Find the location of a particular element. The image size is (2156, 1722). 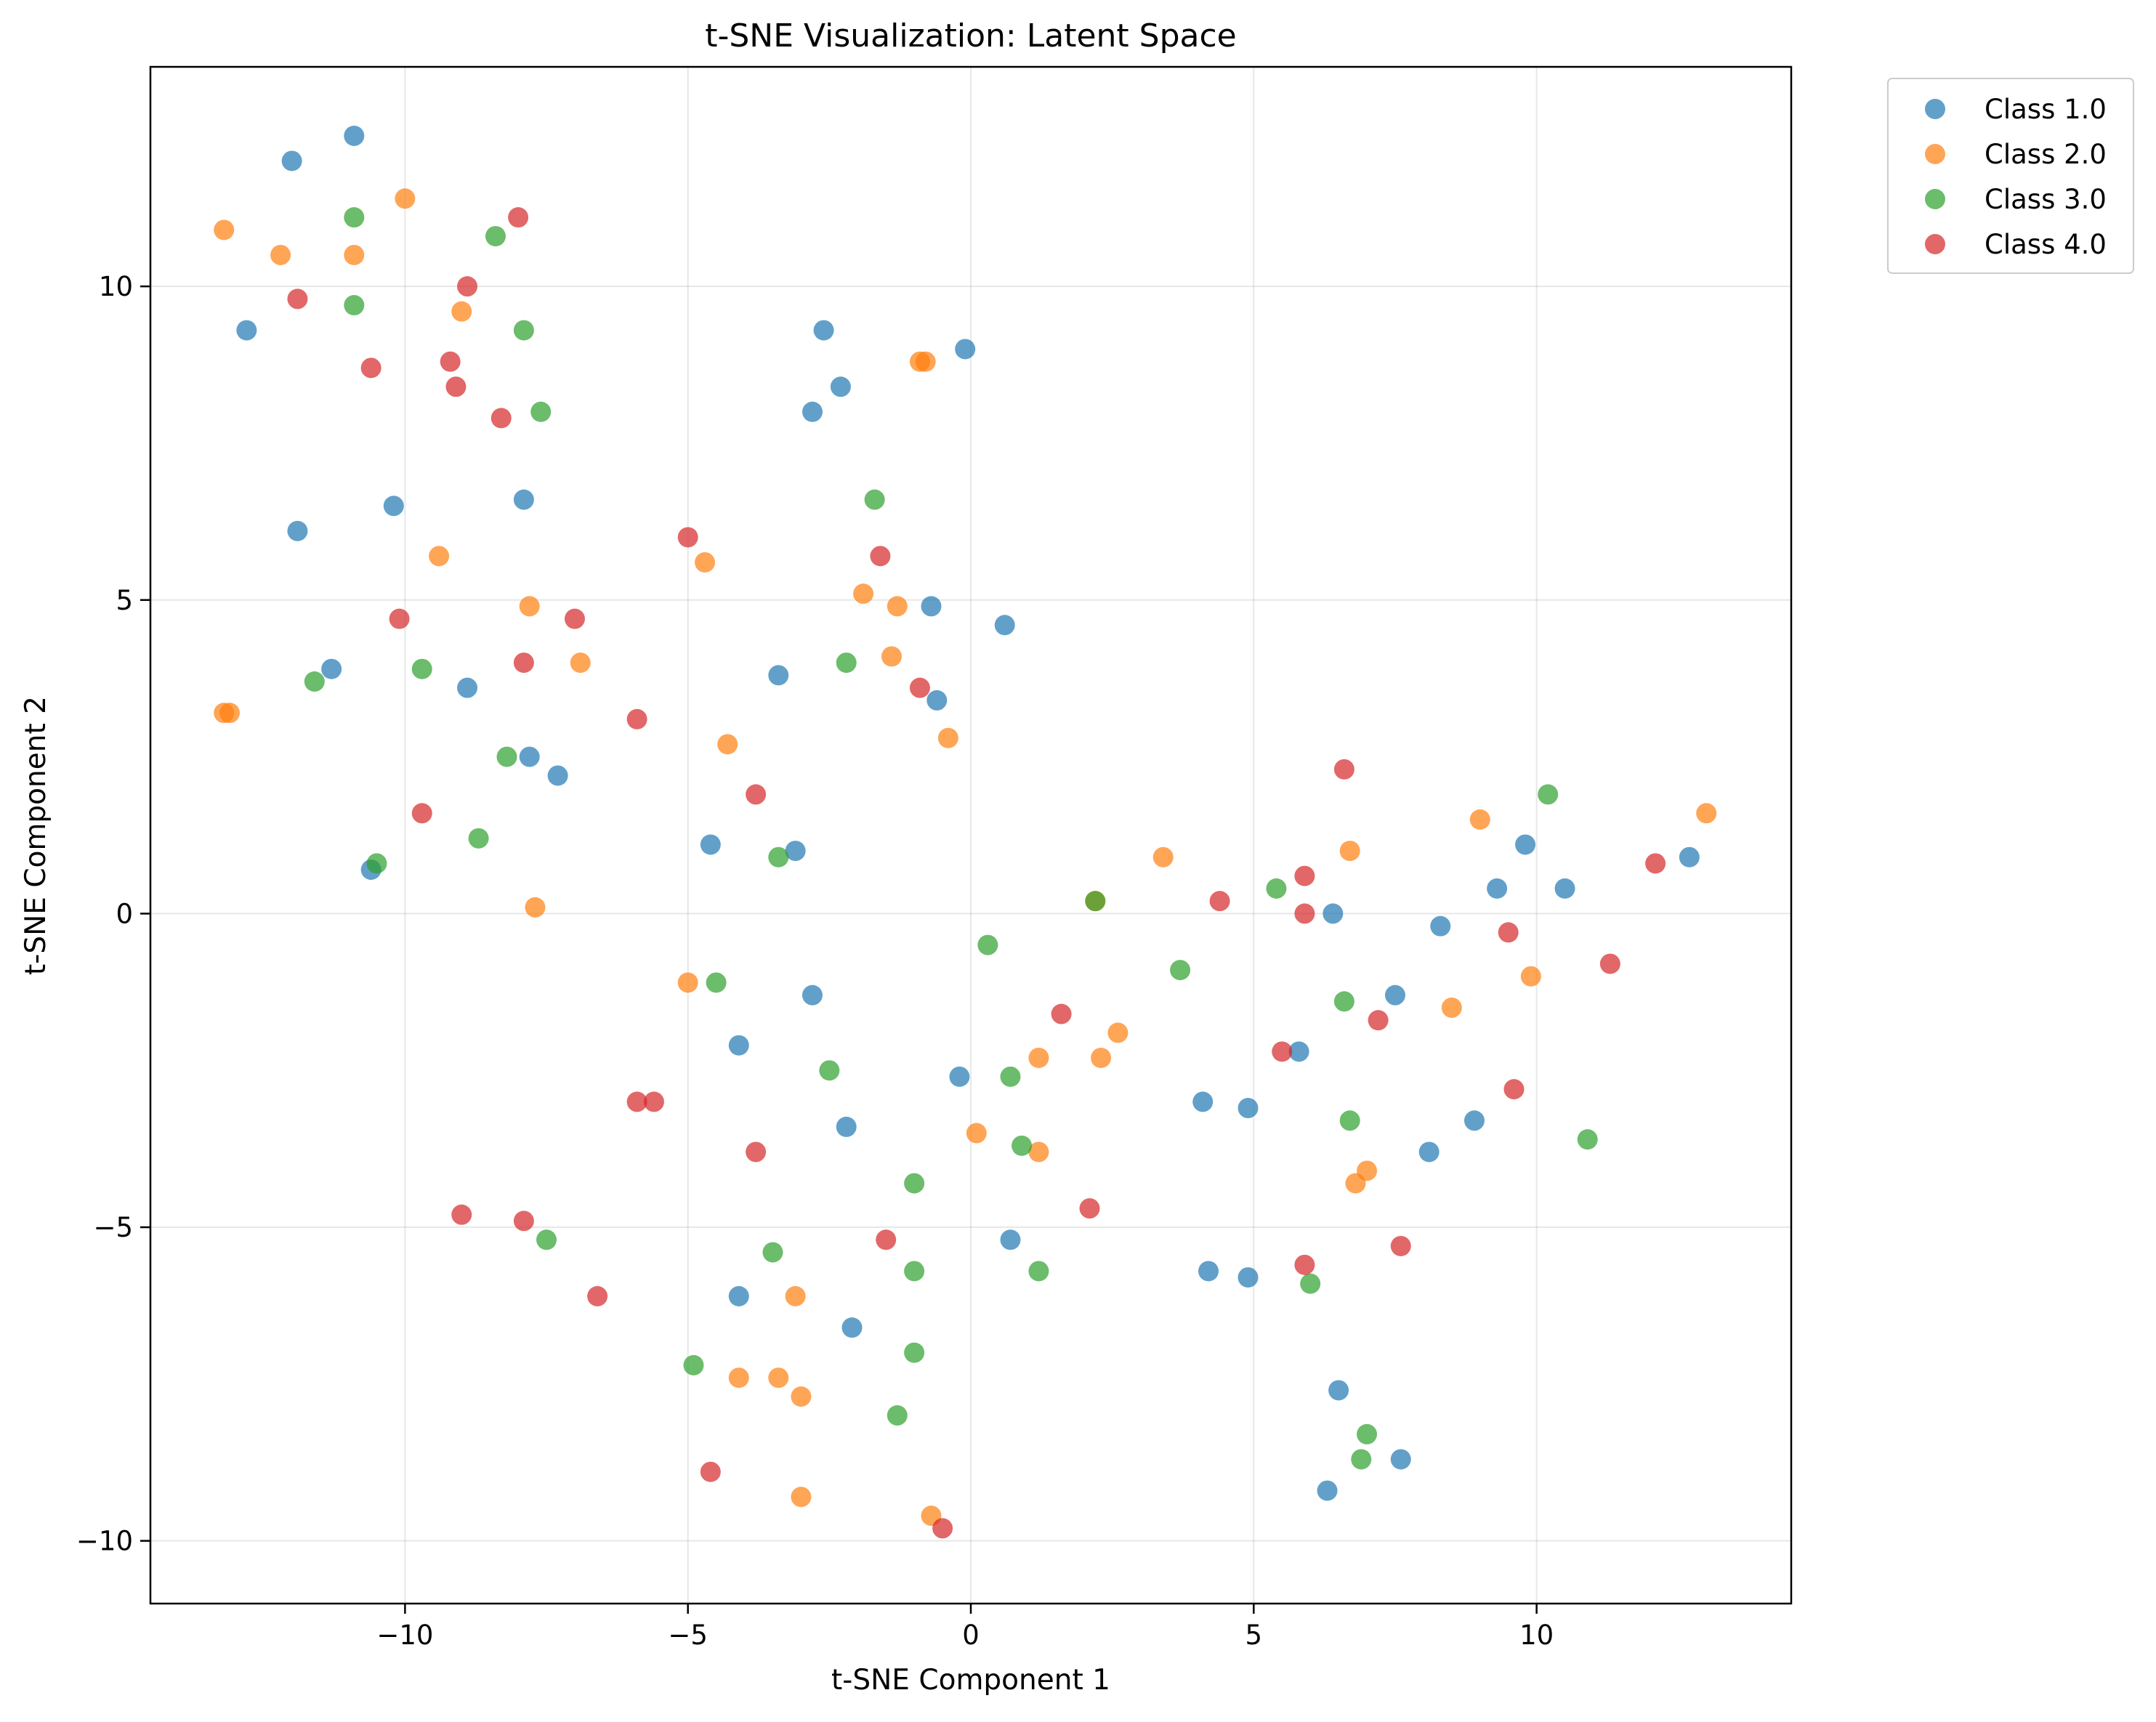

x-axis-label: t-SNE Component 1 is located at coordinates (971, 1680).